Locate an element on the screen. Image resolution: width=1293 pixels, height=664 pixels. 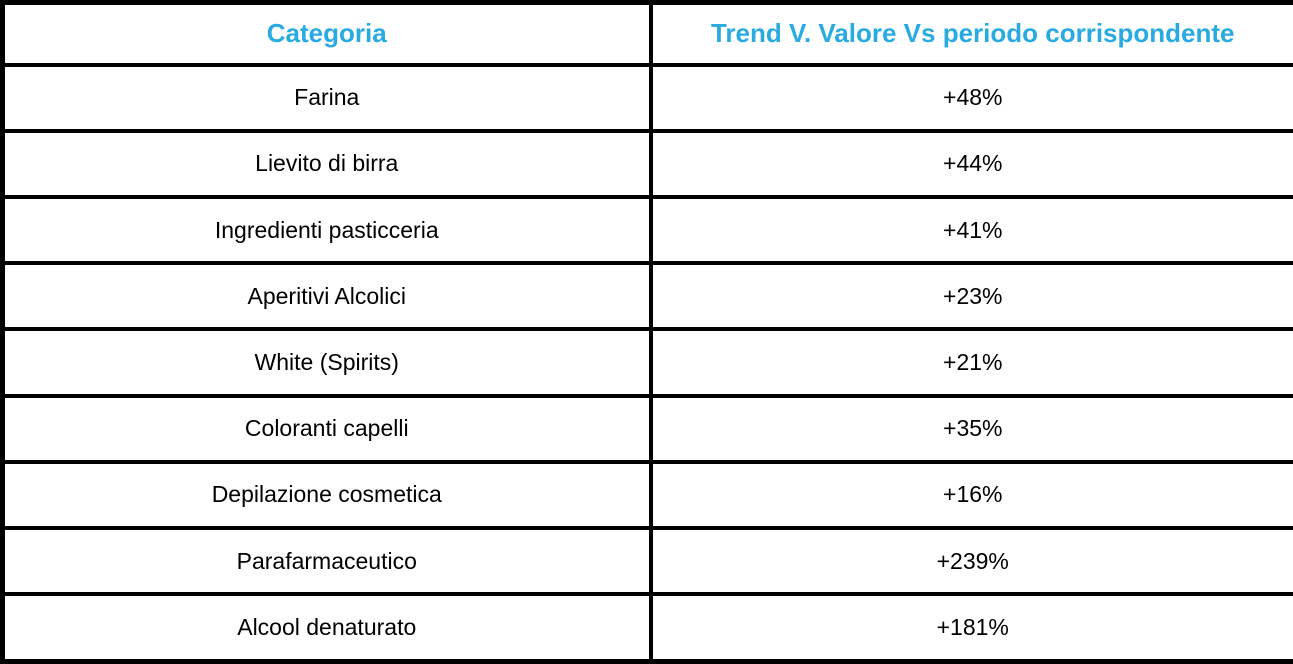
table-row: Depilazione cosmetica +16% is located at coordinates (646, 494).